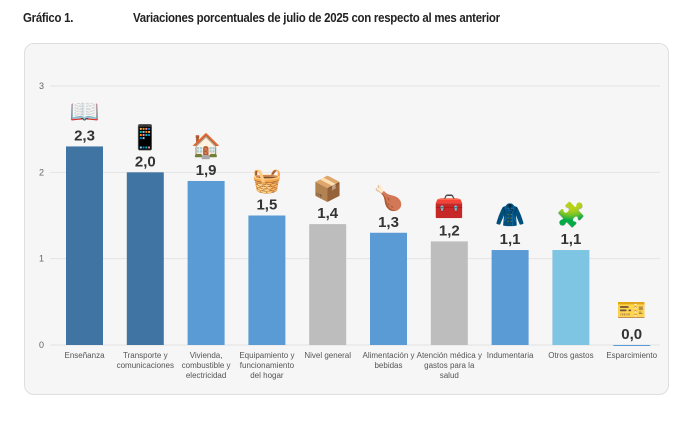 The image size is (700, 421). Describe the element at coordinates (145, 137) in the screenshot. I see `bus-phone-icon: 📱` at that location.